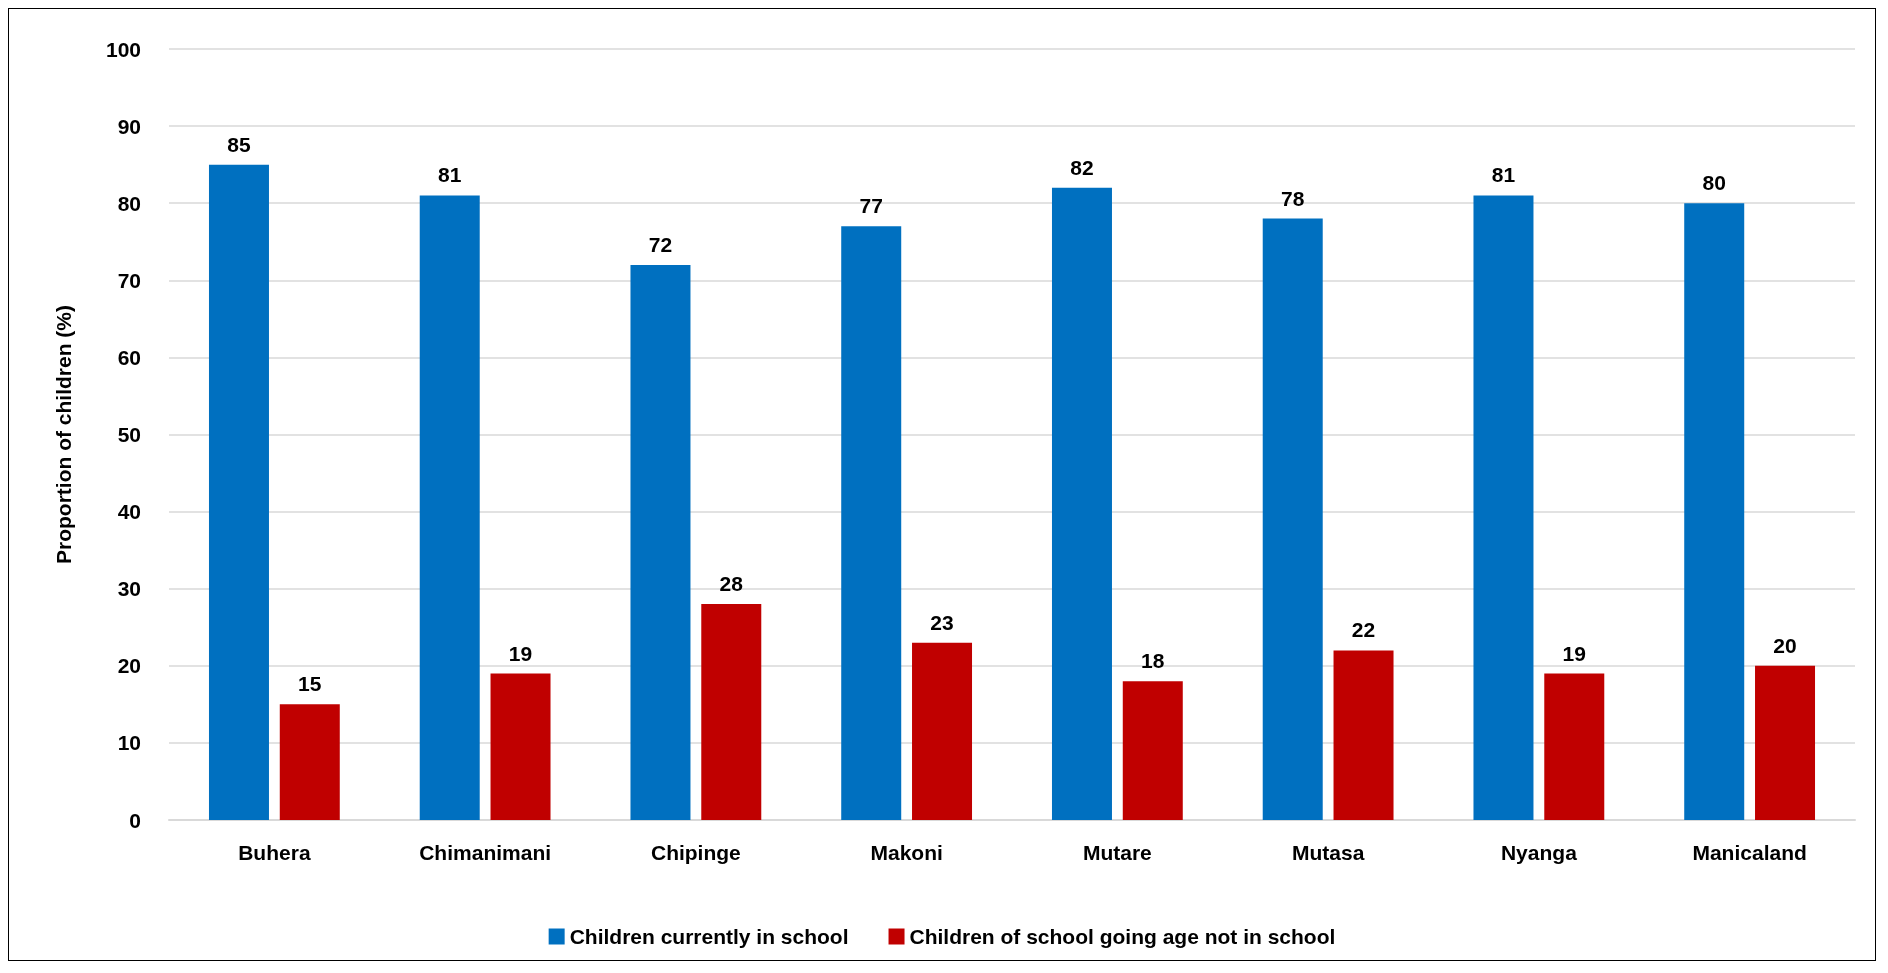 The width and height of the screenshot is (1888, 973). Describe the element at coordinates (1749, 852) in the screenshot. I see `x-tick-label: Manicaland` at that location.